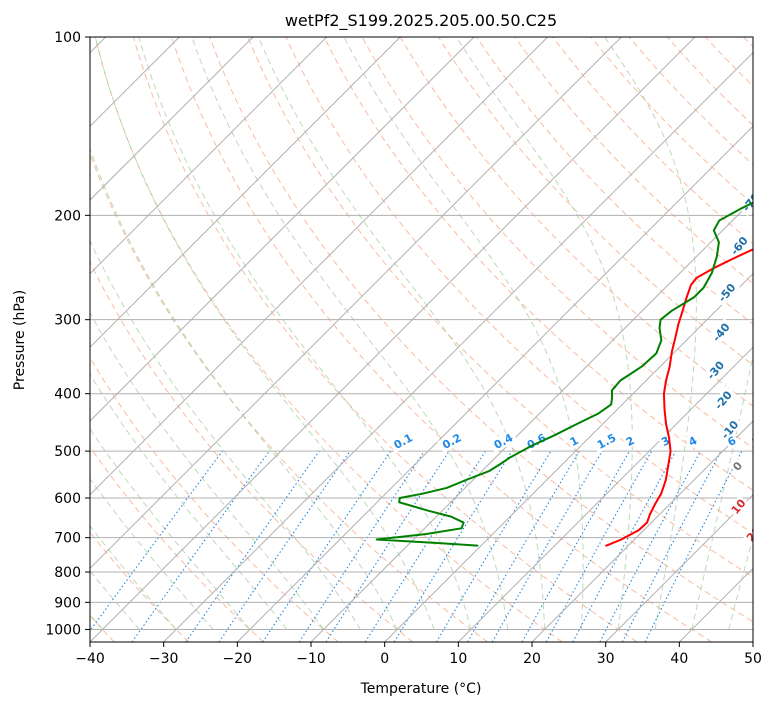  I want to click on x-tick-label: −20, so click(238, 659).